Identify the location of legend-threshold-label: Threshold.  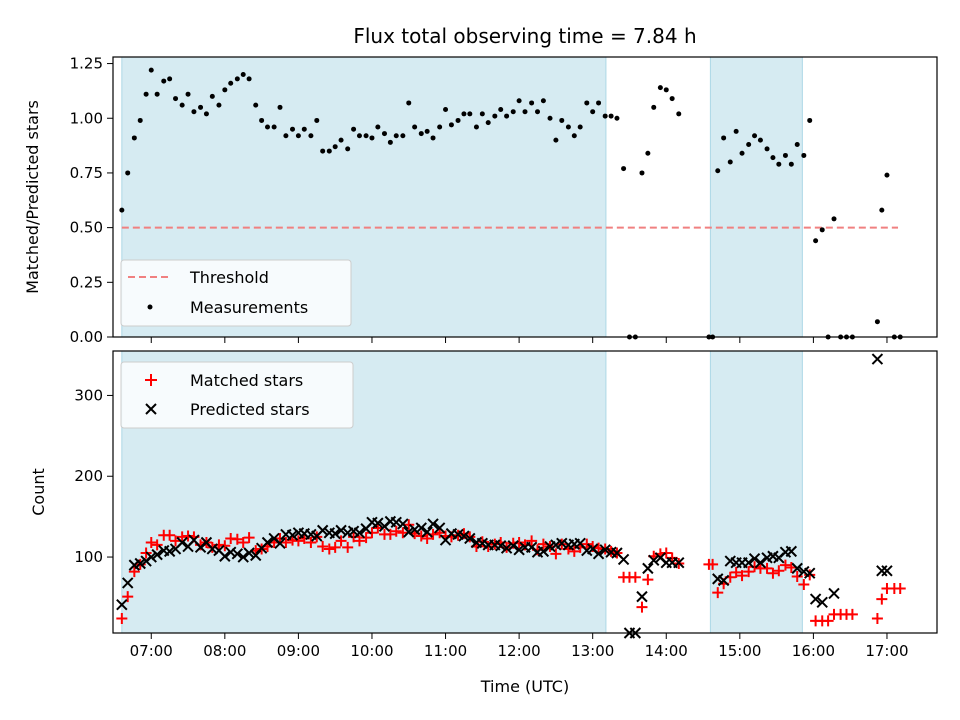
(229, 277).